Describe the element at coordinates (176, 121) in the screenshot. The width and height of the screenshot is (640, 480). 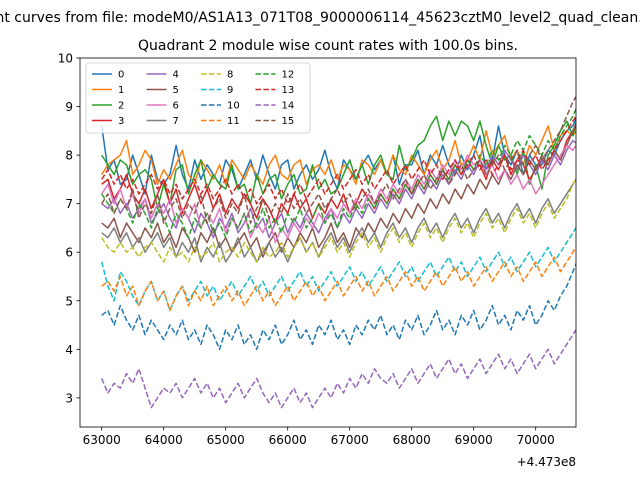
I see `legend-label-7: 7` at that location.